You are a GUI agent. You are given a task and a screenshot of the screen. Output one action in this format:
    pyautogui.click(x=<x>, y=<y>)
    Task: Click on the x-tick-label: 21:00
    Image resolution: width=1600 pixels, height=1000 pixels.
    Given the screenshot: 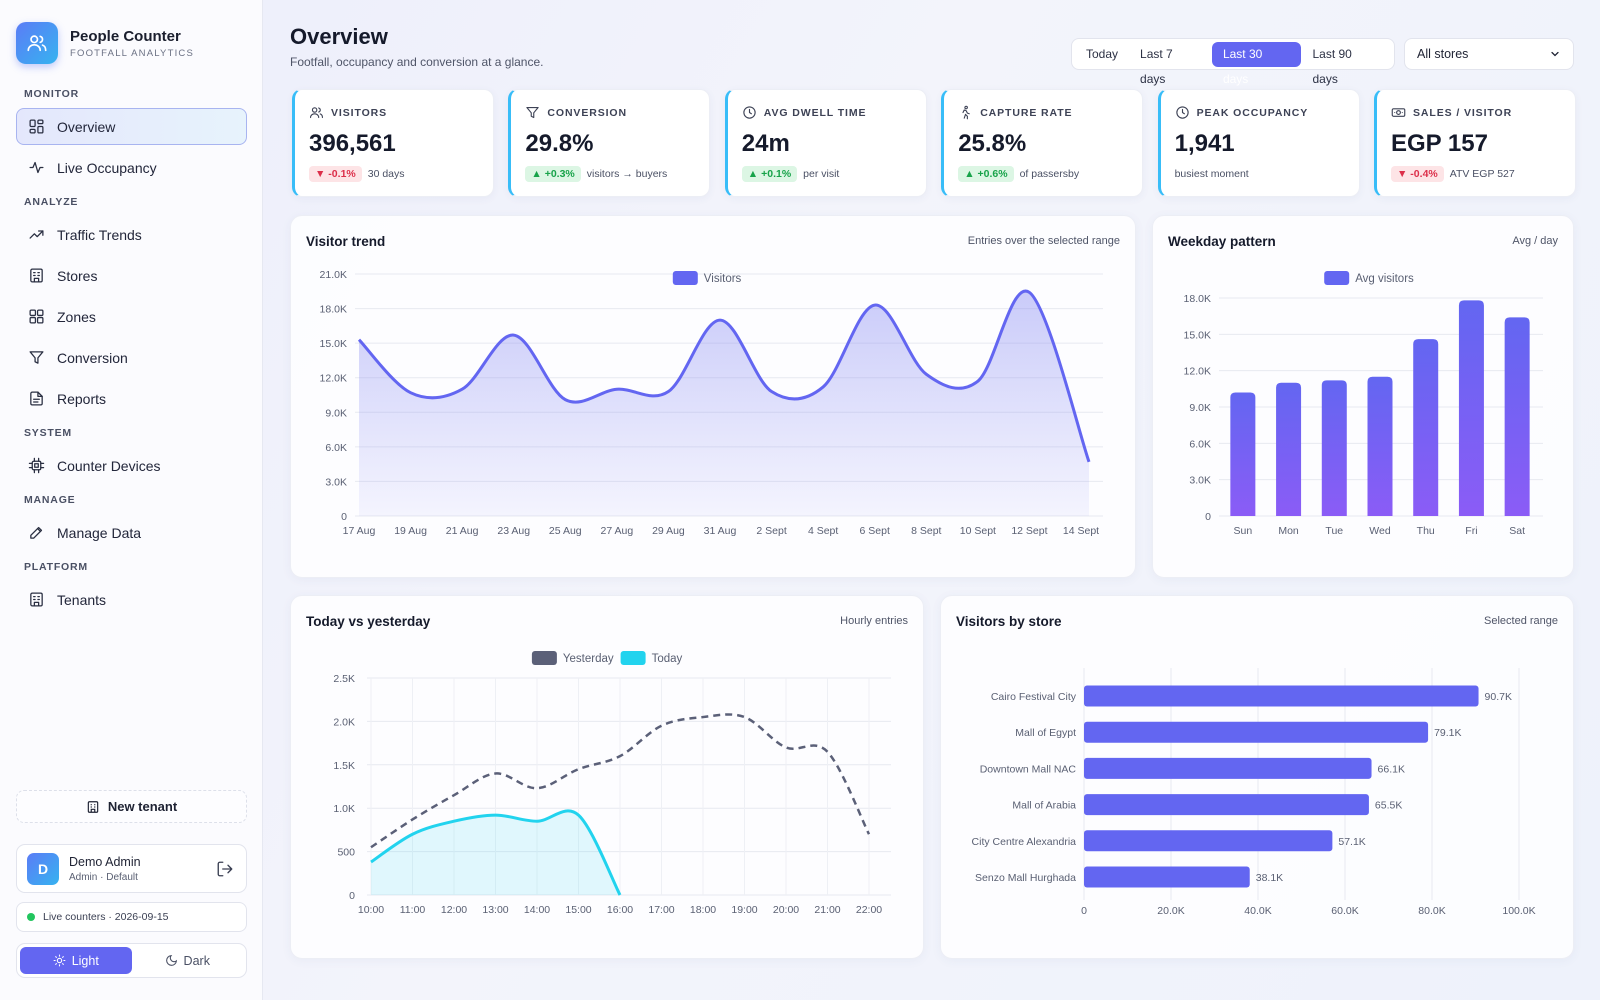 What is the action you would take?
    pyautogui.click(x=827, y=910)
    